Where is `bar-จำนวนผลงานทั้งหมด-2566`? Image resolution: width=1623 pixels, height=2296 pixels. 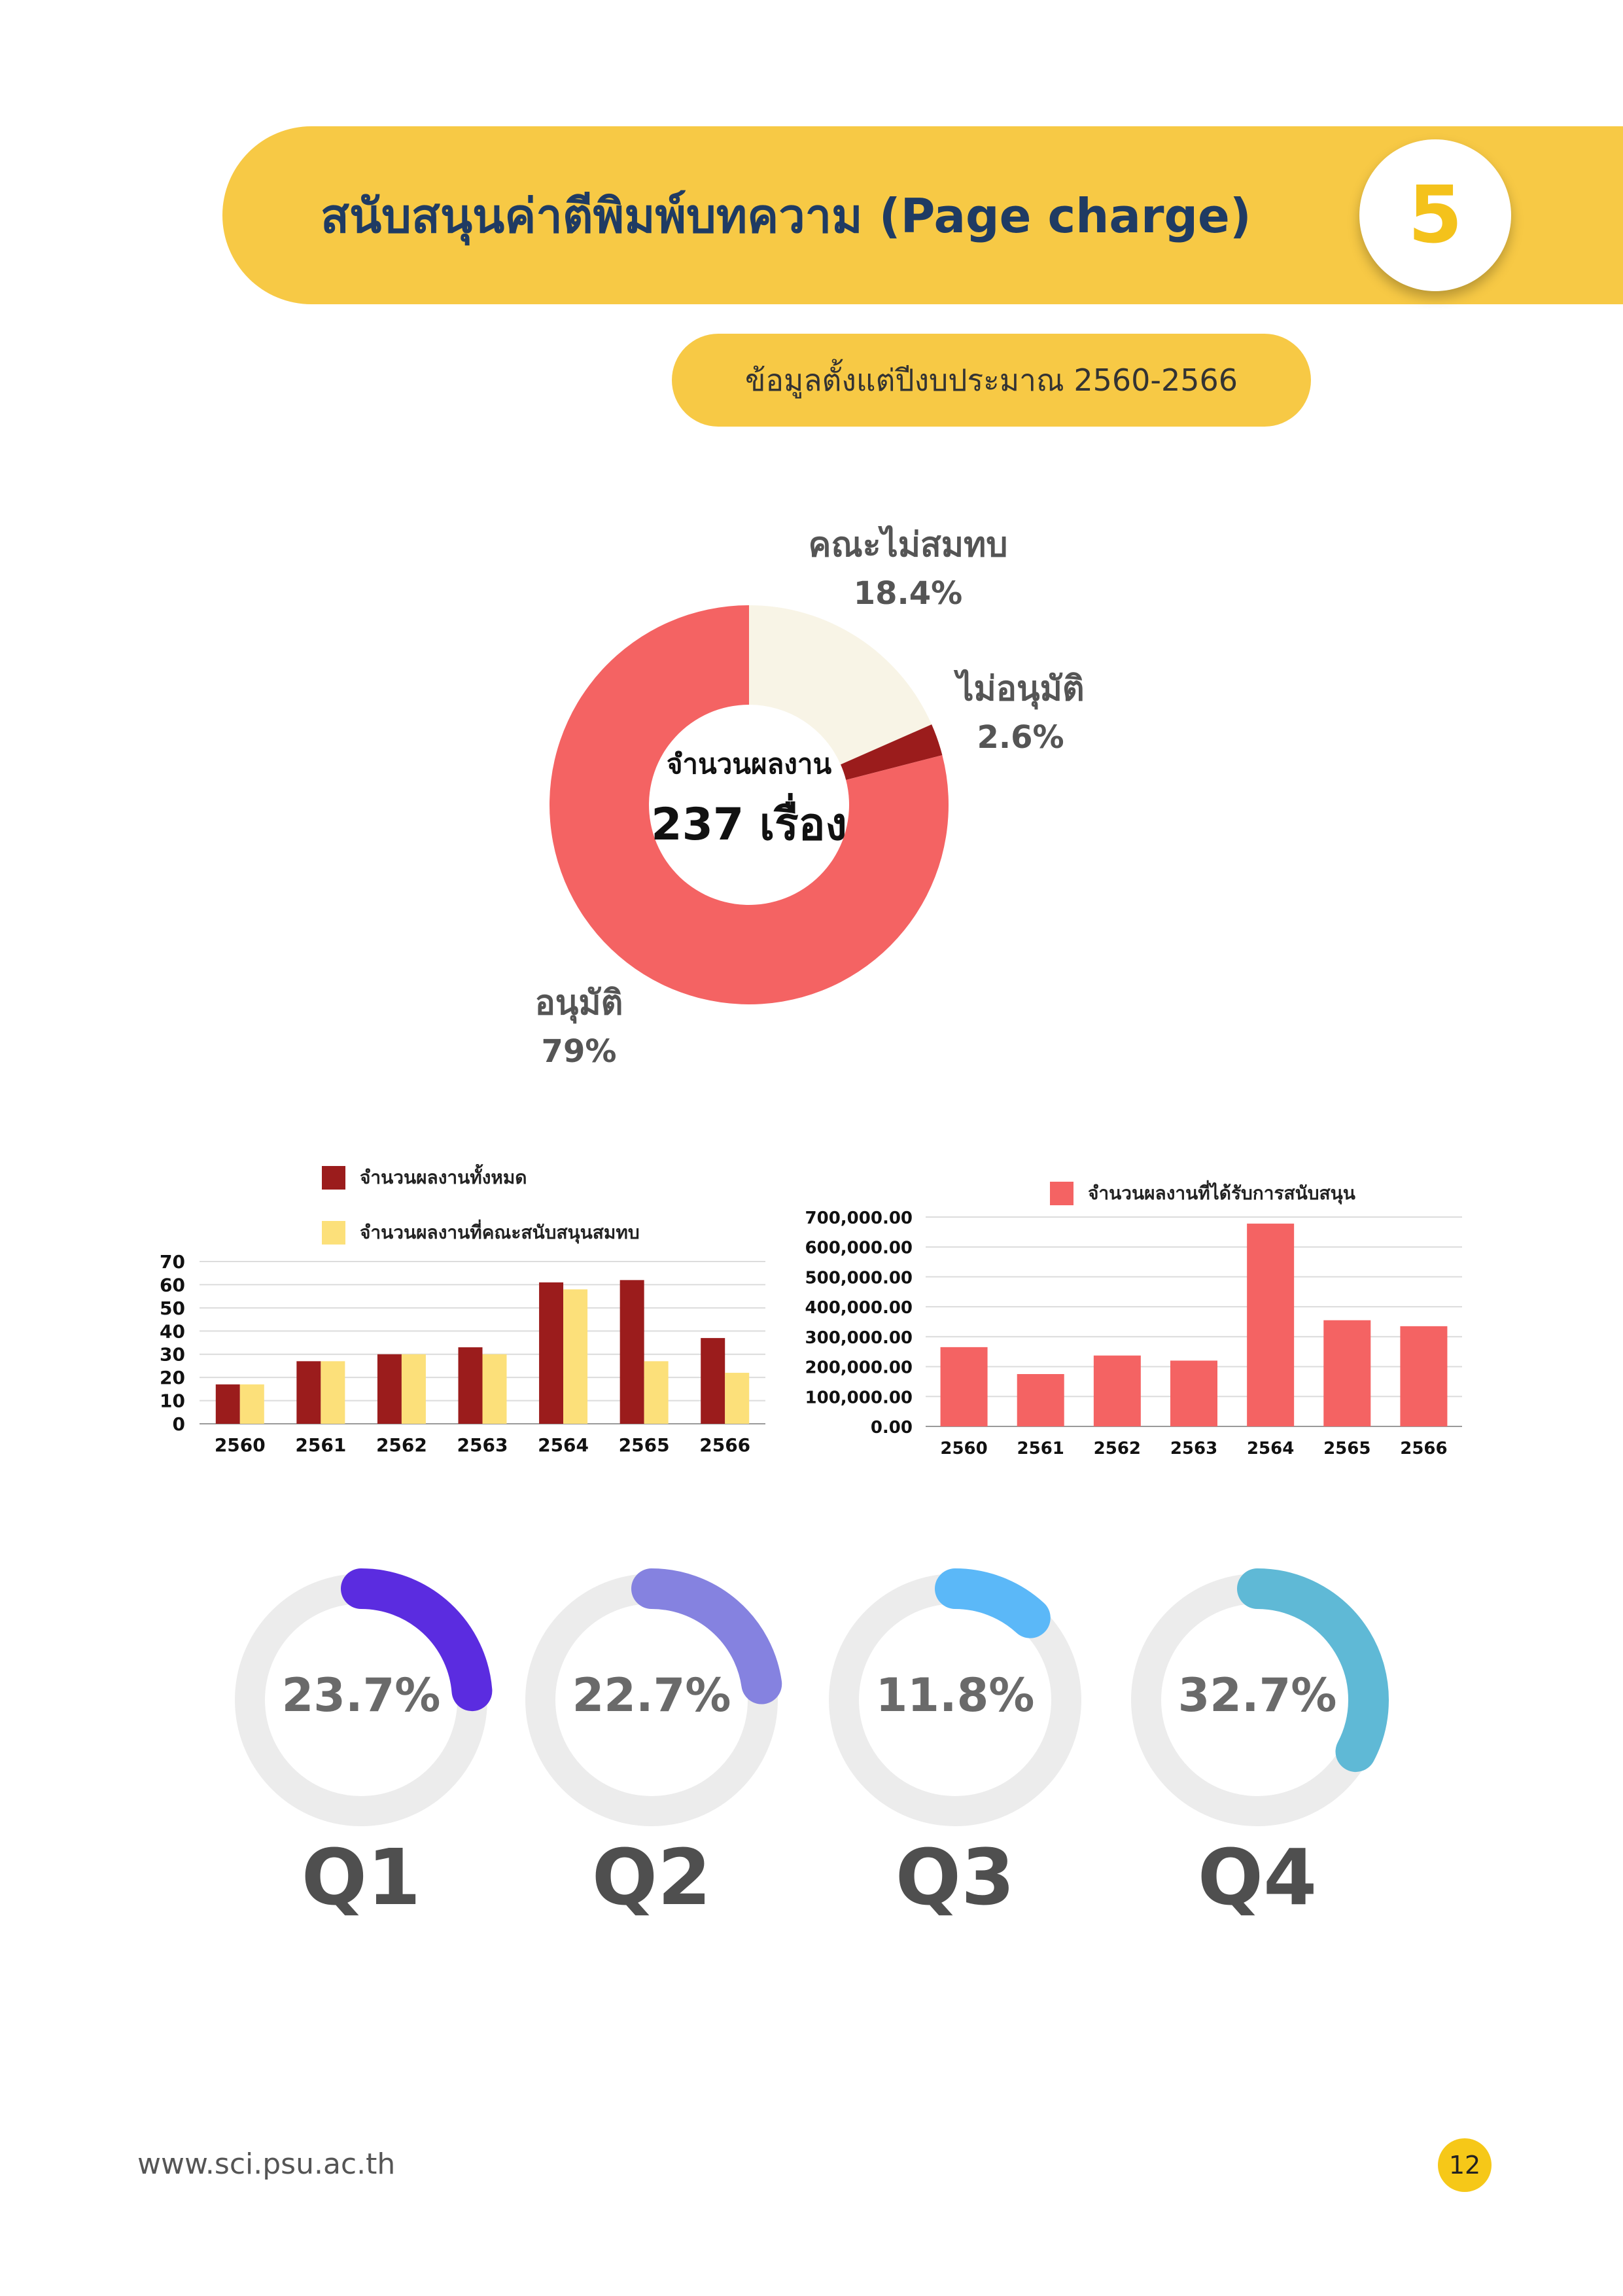
bar-จำนวนผลงานทั้งหมด-2566 is located at coordinates (713, 1381).